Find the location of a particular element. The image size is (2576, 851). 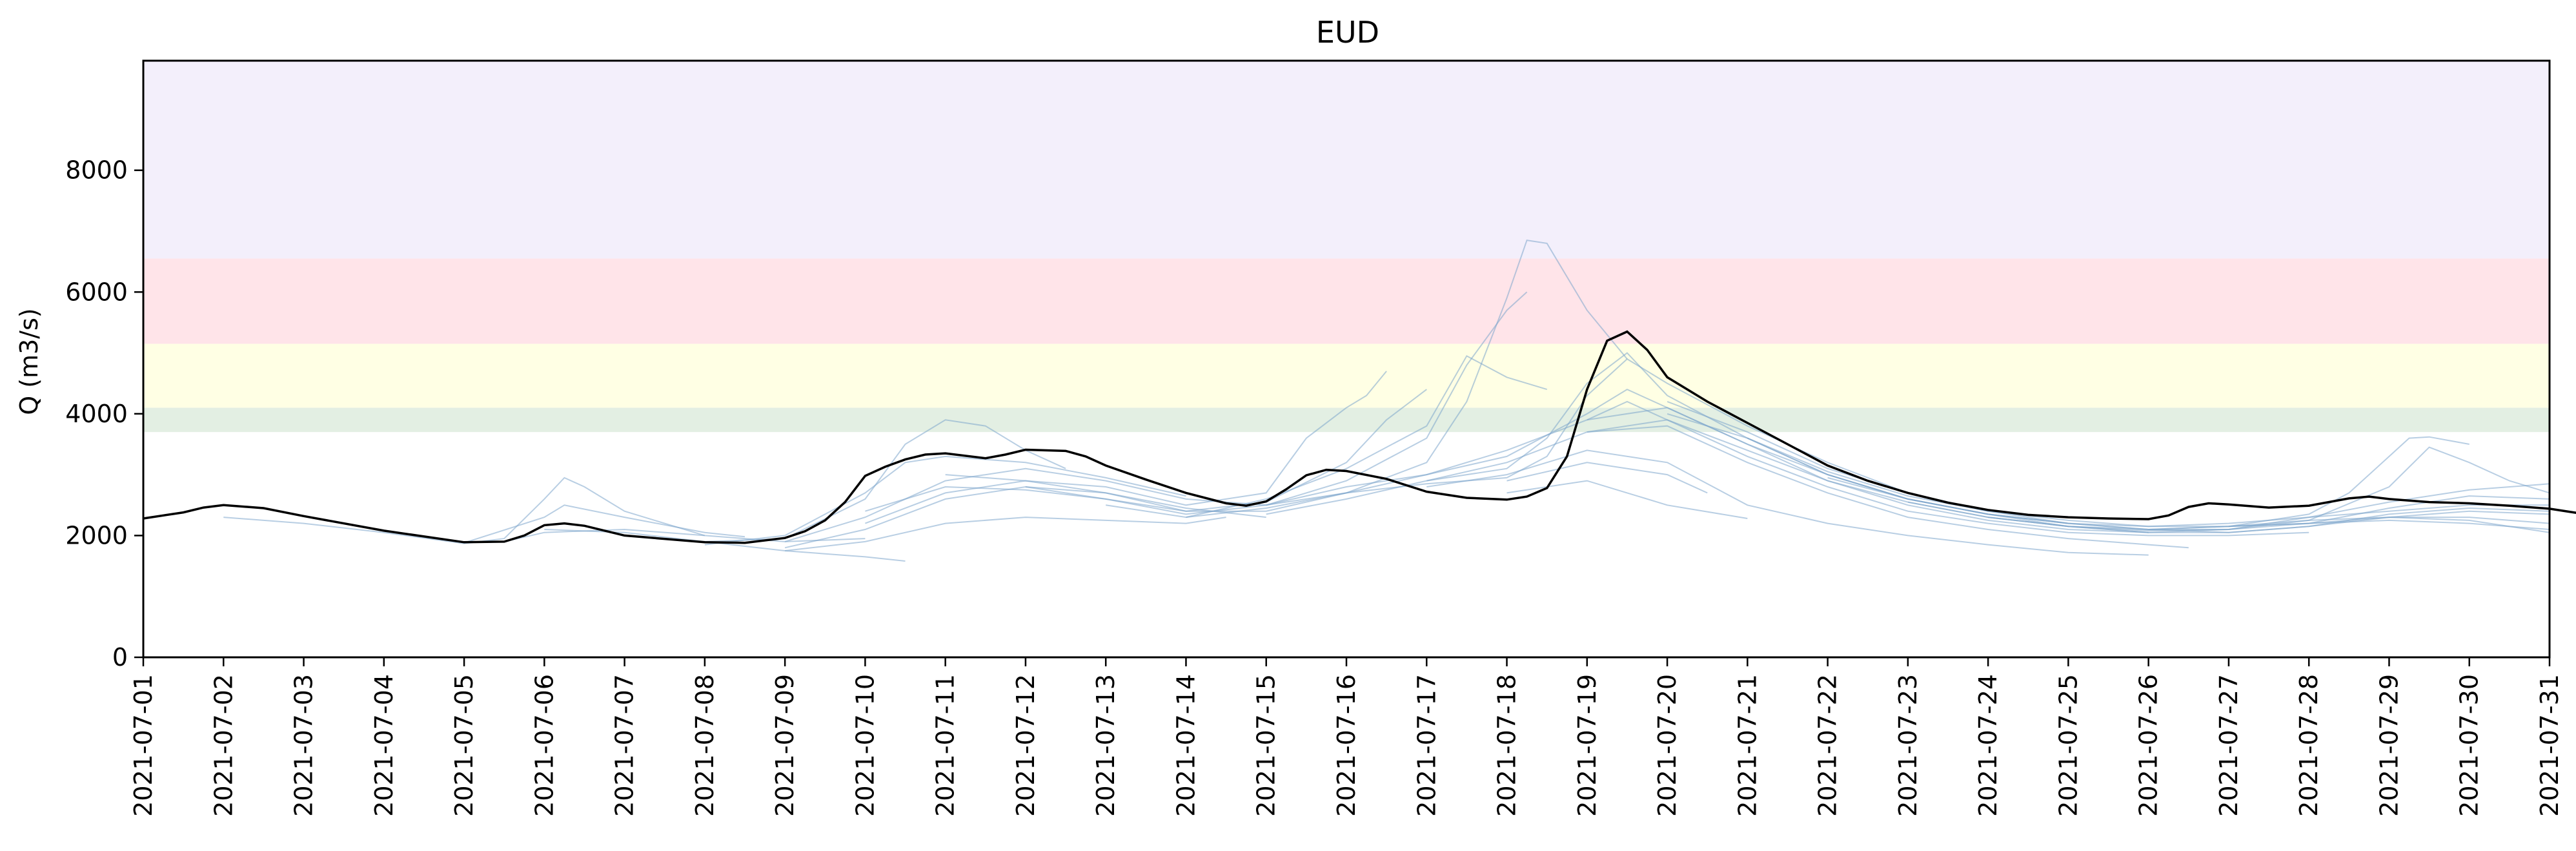

y-tick-label: 4000 is located at coordinates (96, 414).